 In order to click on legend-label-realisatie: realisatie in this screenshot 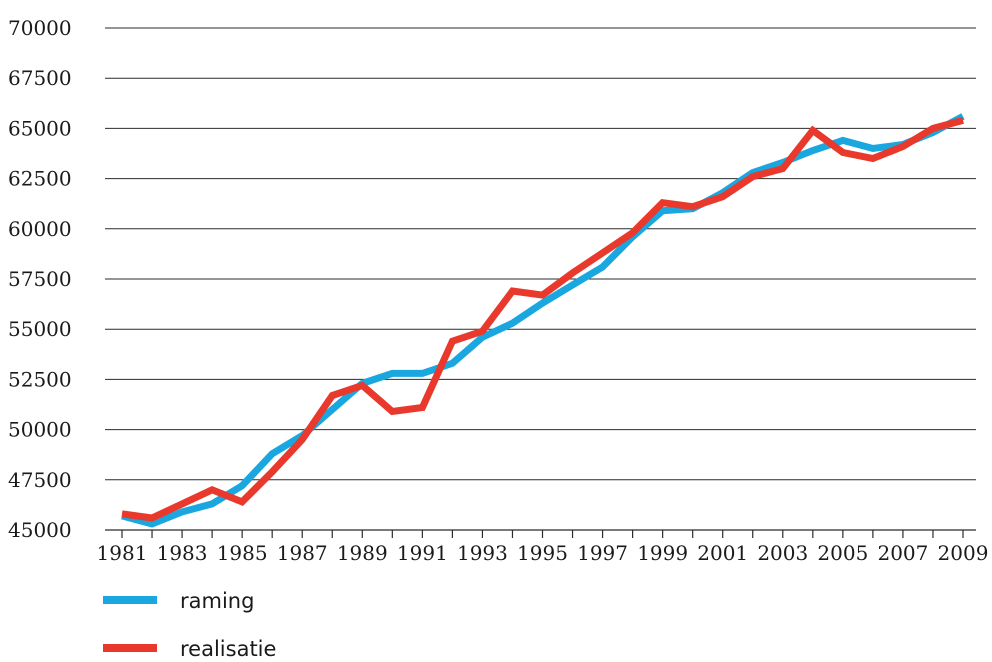, I will do `click(228, 649)`.